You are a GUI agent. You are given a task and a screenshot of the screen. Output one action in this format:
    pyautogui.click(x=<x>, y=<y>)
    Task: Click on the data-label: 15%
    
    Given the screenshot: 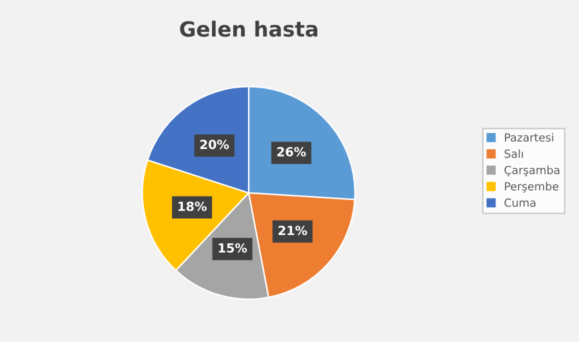 What is the action you would take?
    pyautogui.click(x=232, y=248)
    